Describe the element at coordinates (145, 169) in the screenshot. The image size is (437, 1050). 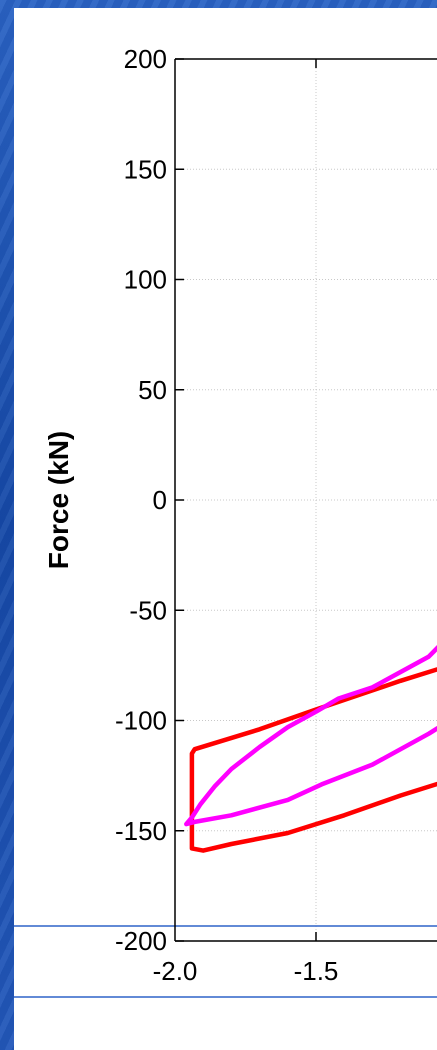
I see `y-tick-label: 150` at that location.